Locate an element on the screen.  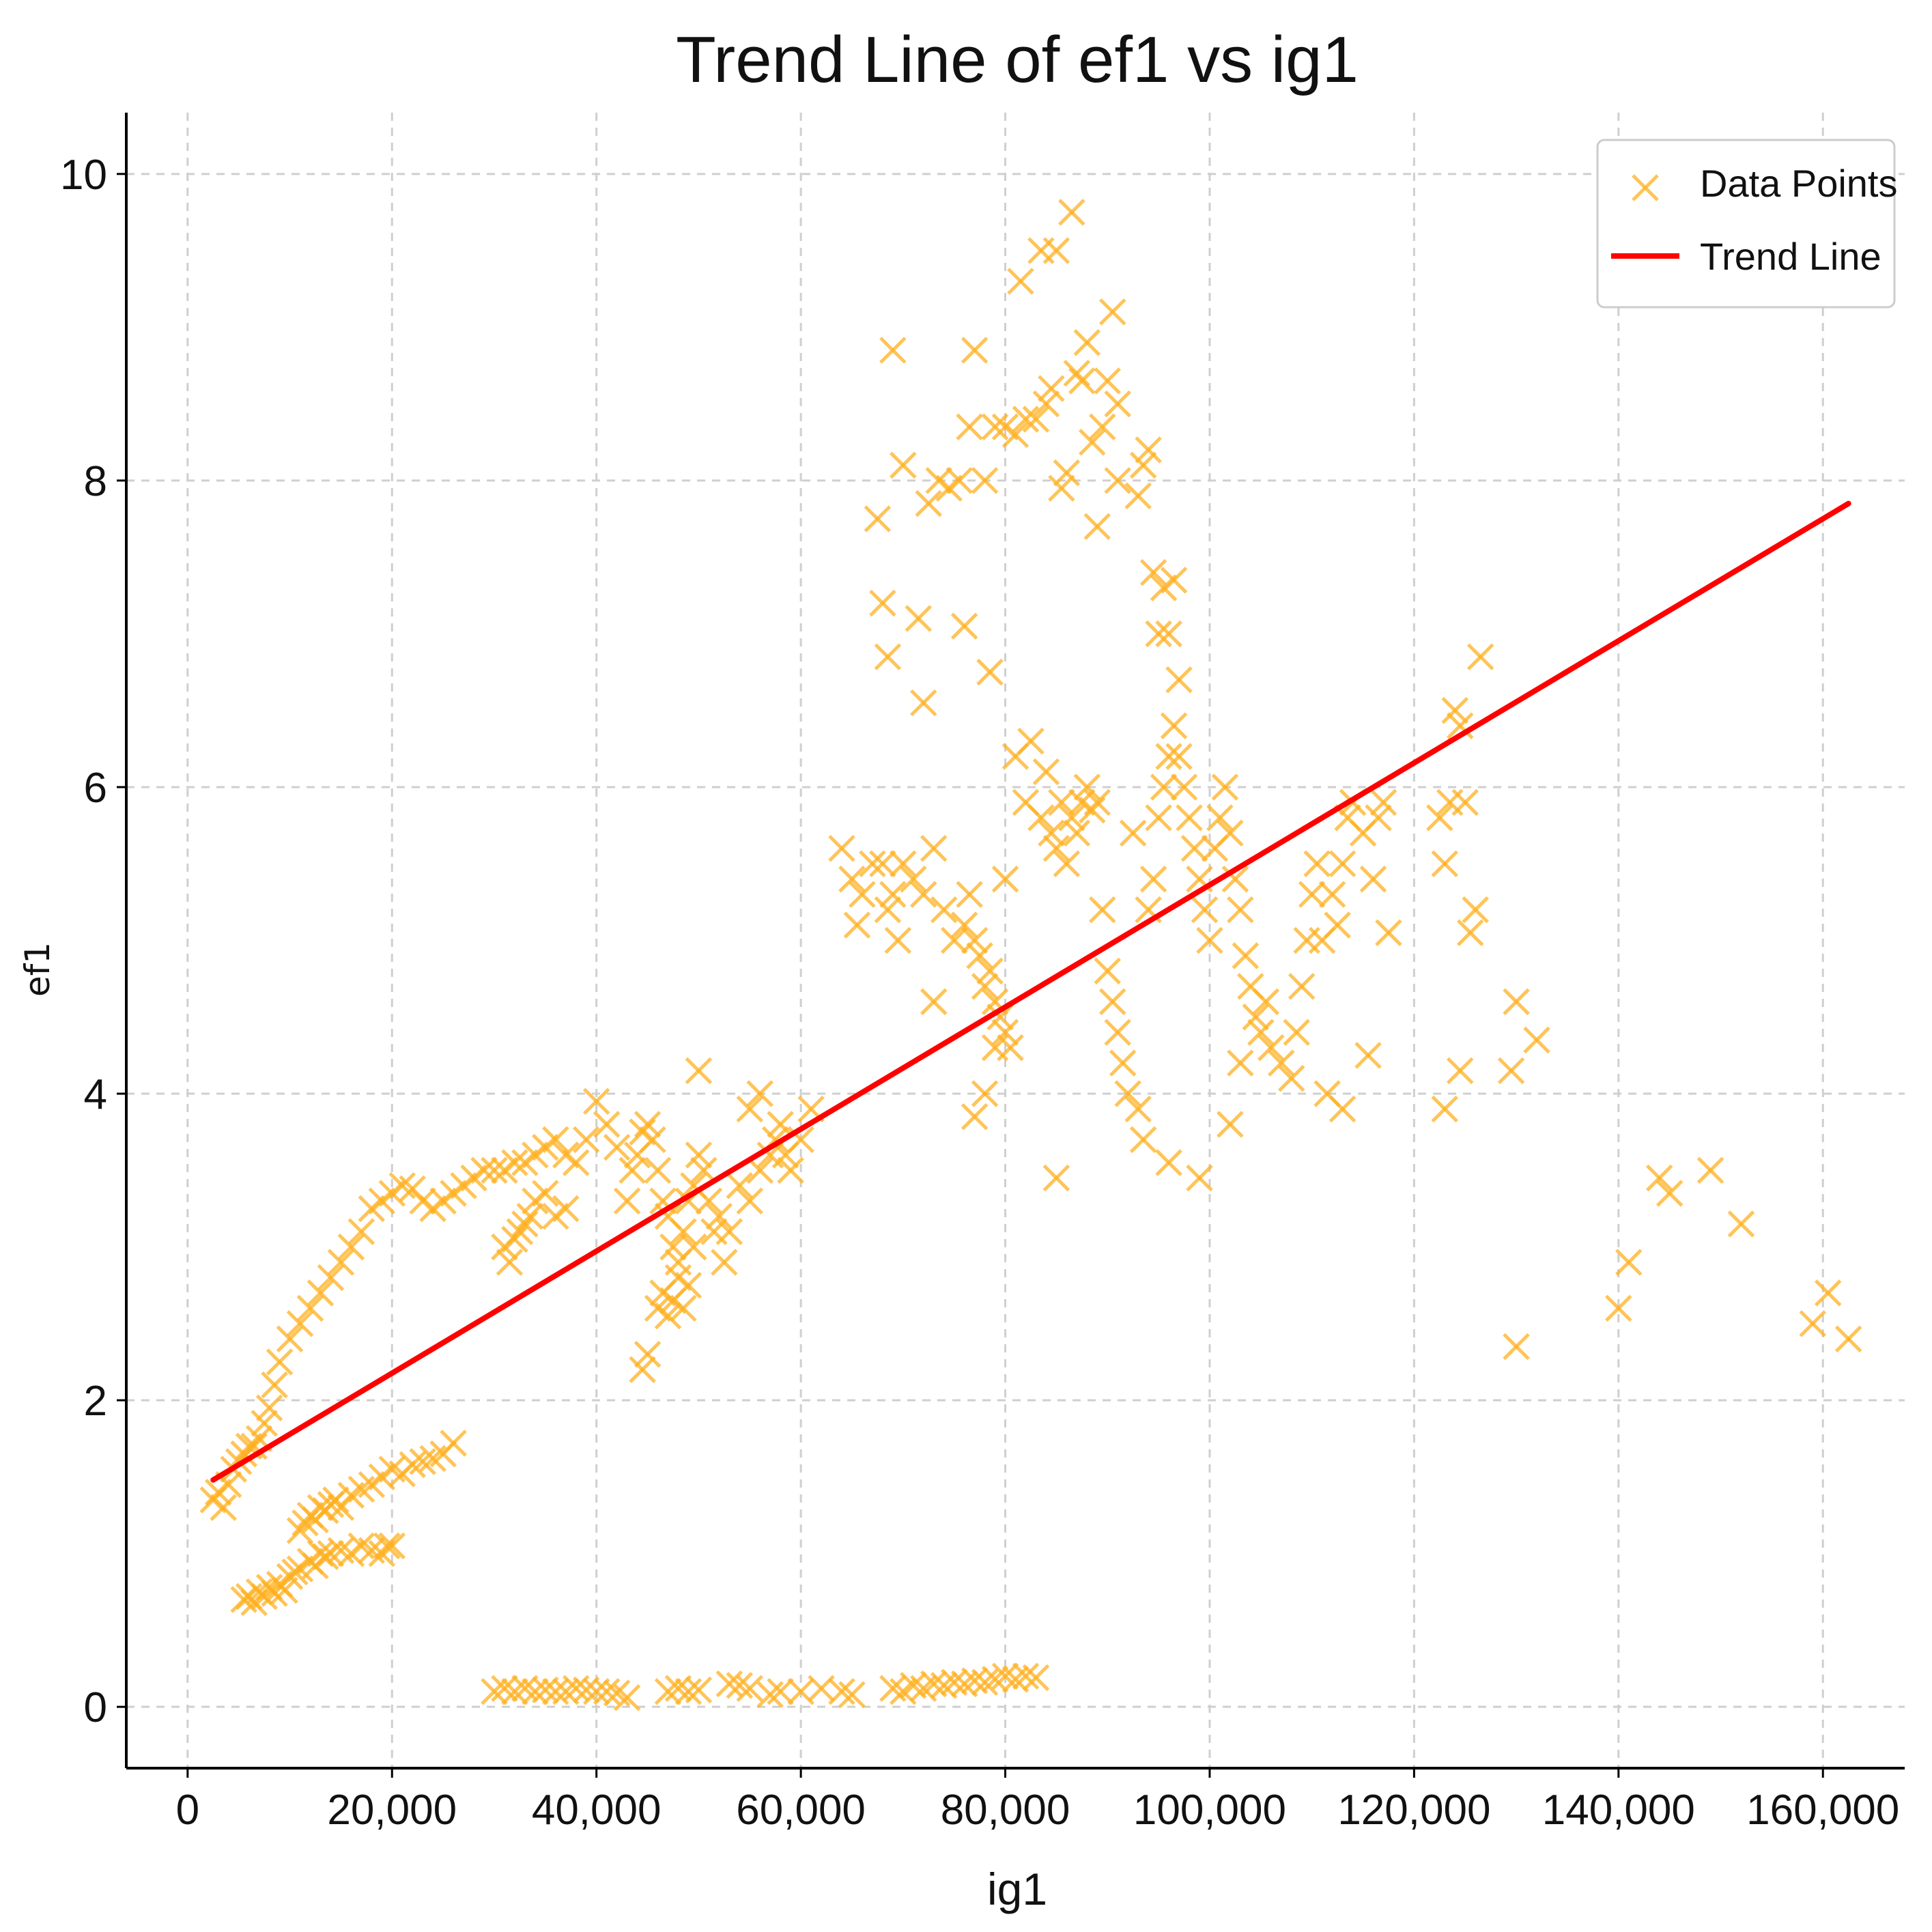
x-tick-label: 40,000 is located at coordinates (597, 1811).